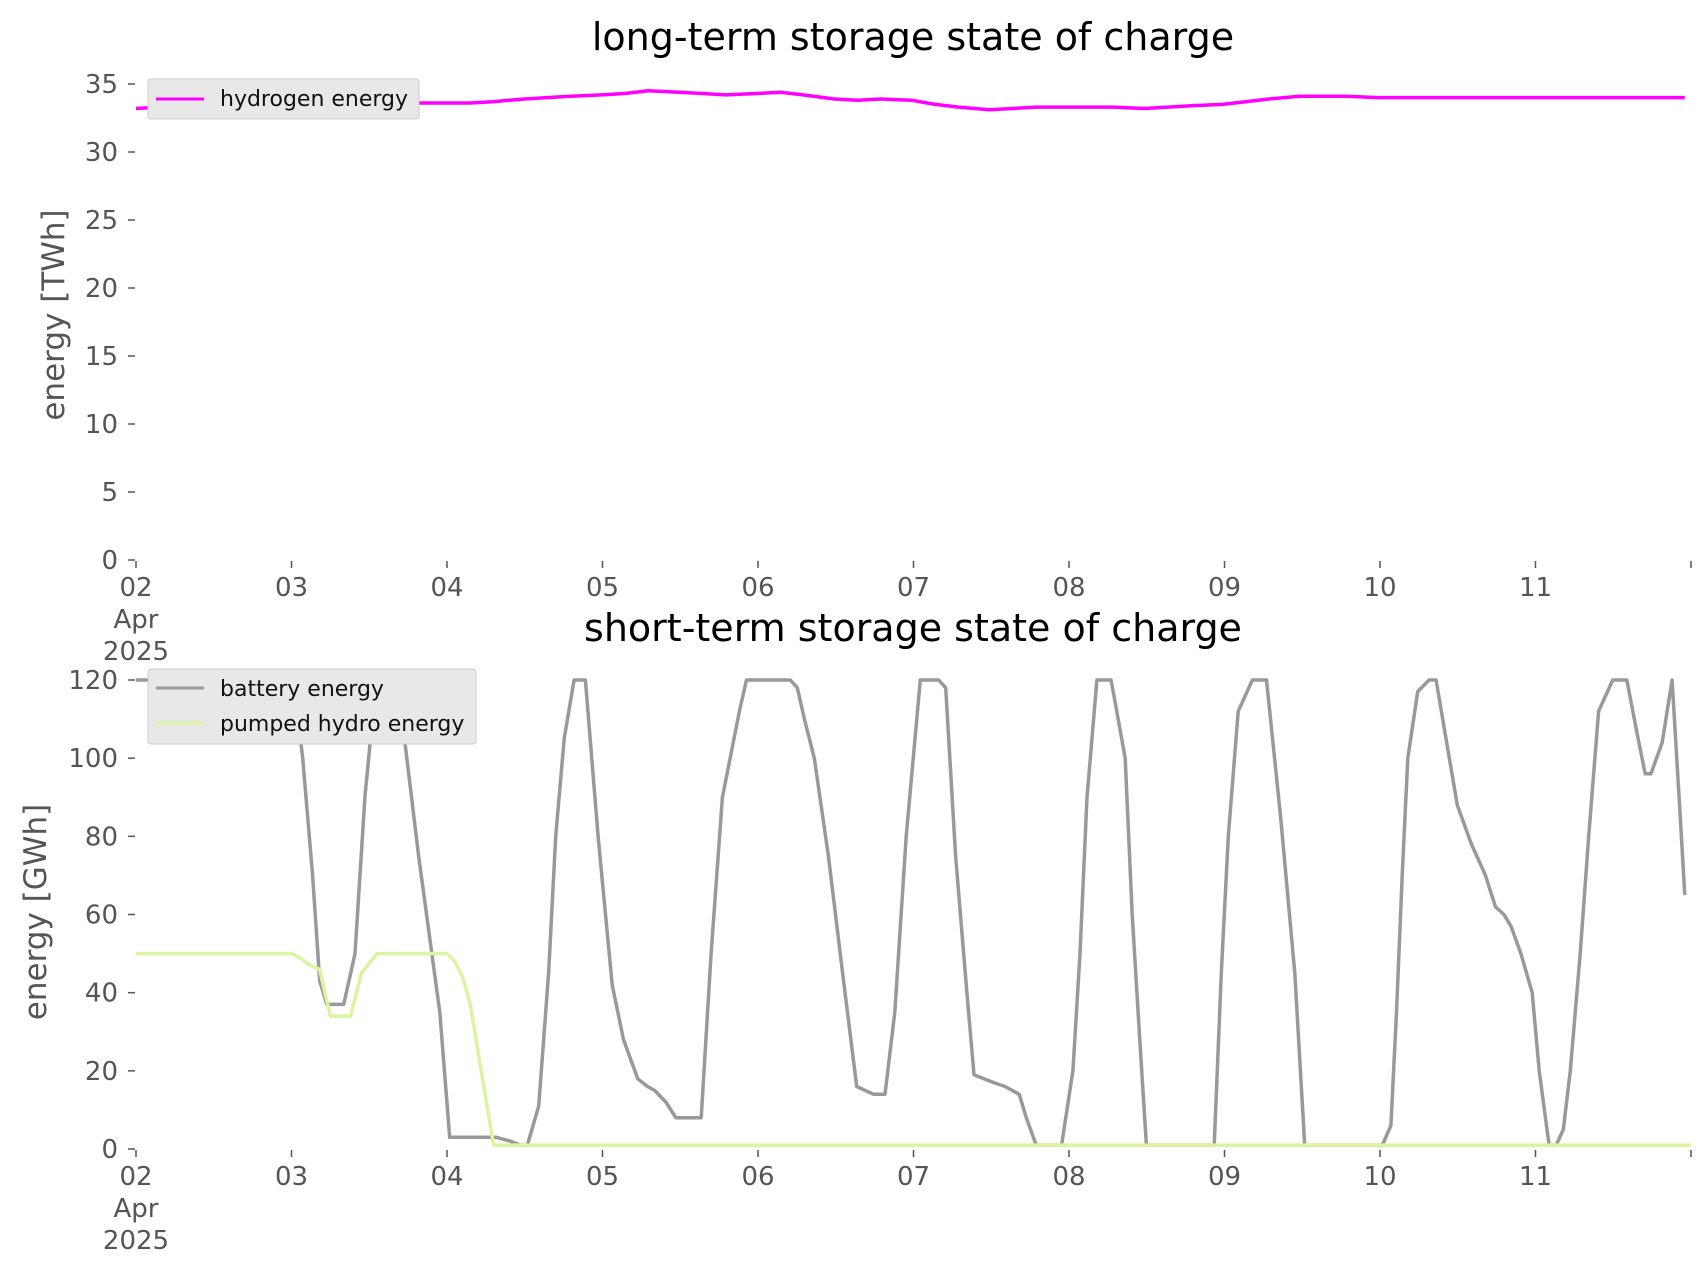  I want to click on bottom-legend-label-pumped-hydro: pumped hydro energy, so click(342, 724).